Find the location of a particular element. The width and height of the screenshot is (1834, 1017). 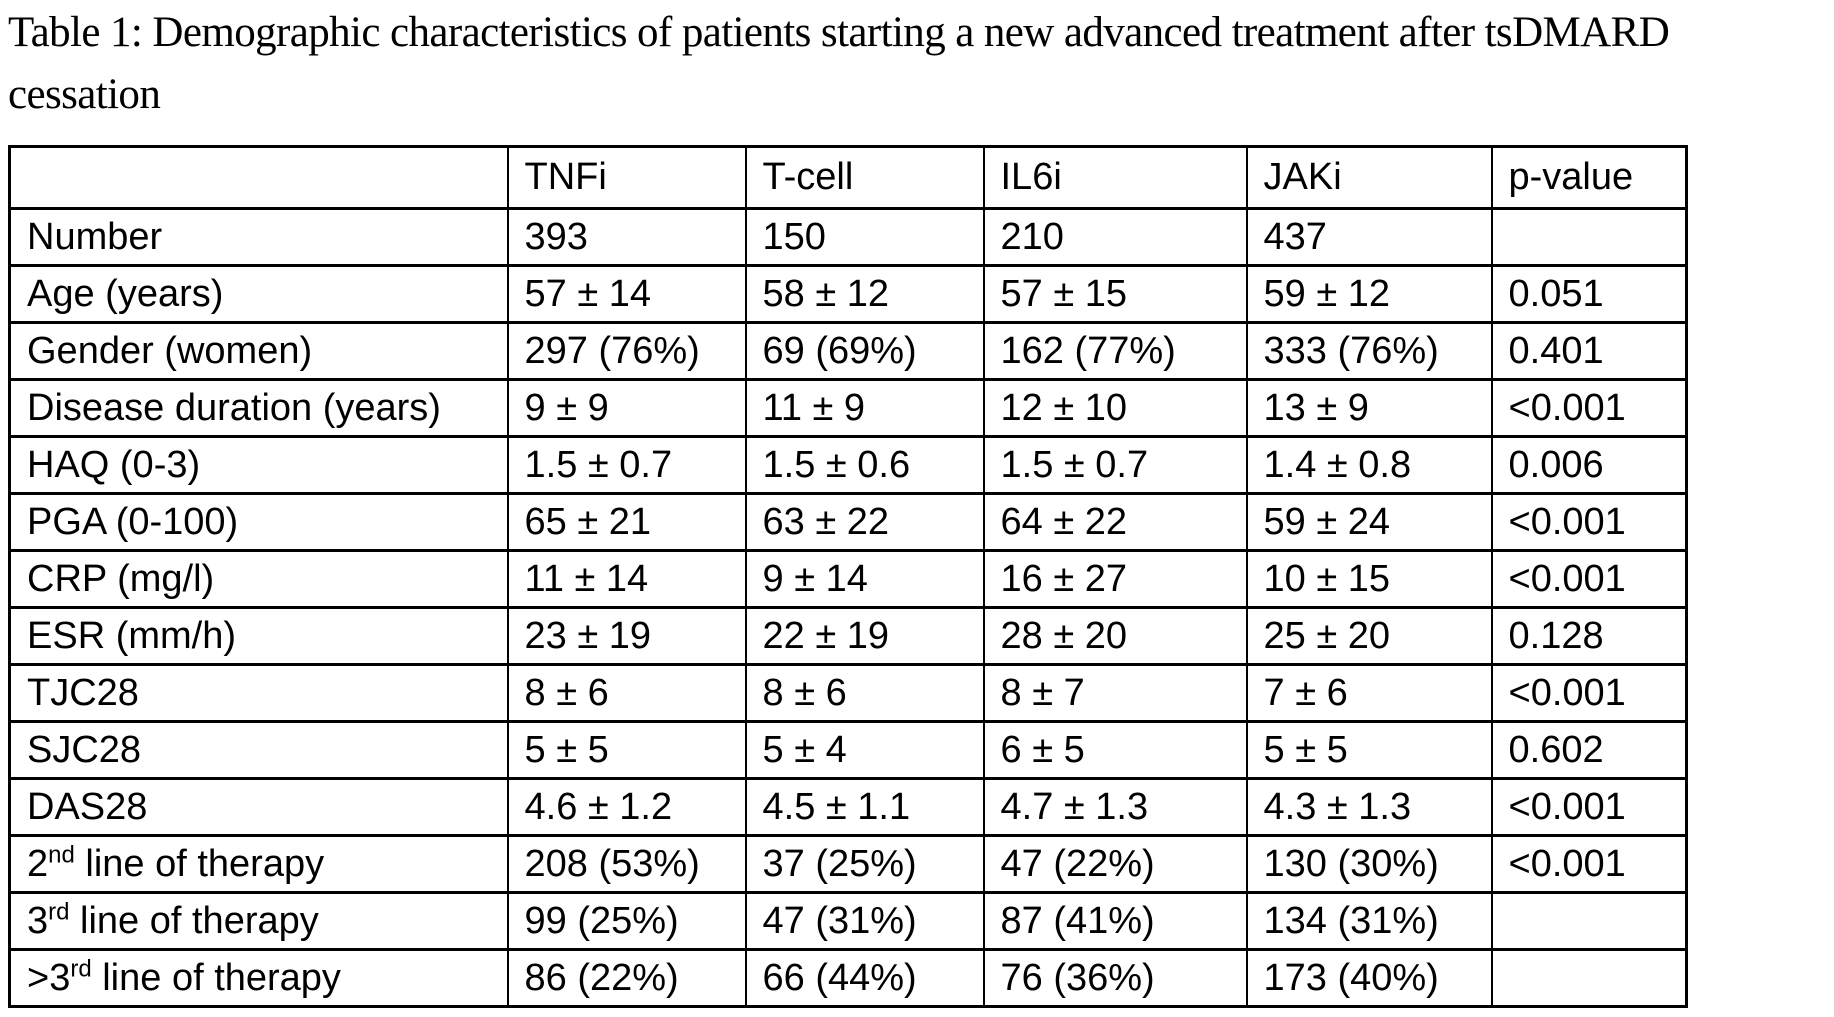

value-cell: 4.6 ± 1.2 is located at coordinates (626, 807).